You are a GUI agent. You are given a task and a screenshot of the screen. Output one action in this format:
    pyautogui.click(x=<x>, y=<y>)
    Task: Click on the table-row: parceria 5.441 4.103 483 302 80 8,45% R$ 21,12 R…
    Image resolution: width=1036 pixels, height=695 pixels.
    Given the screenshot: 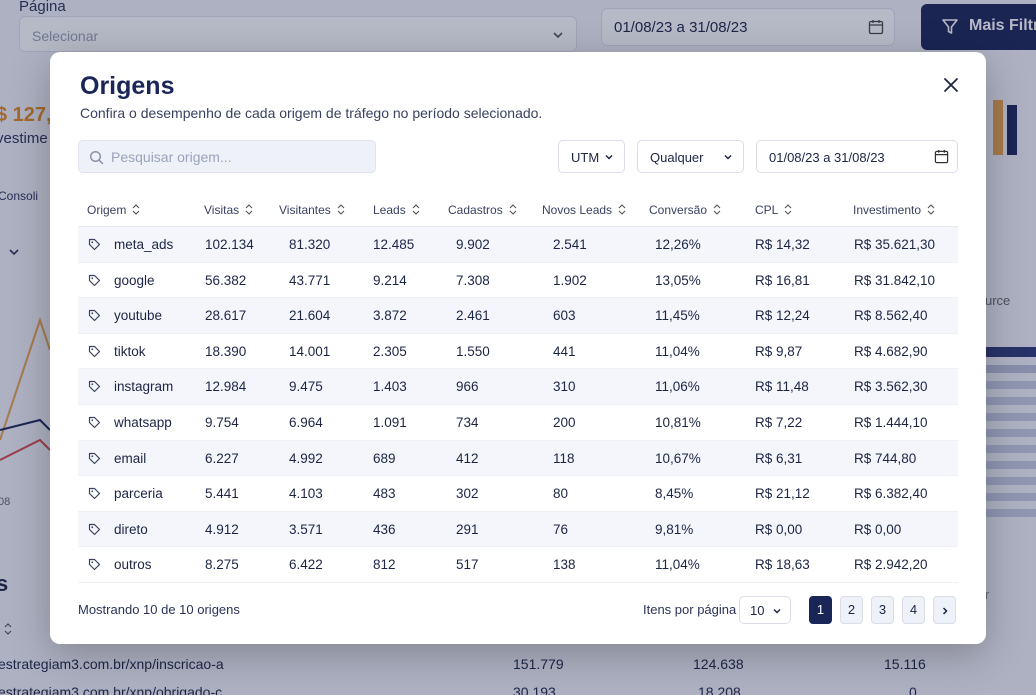 What is the action you would take?
    pyautogui.click(x=518, y=494)
    